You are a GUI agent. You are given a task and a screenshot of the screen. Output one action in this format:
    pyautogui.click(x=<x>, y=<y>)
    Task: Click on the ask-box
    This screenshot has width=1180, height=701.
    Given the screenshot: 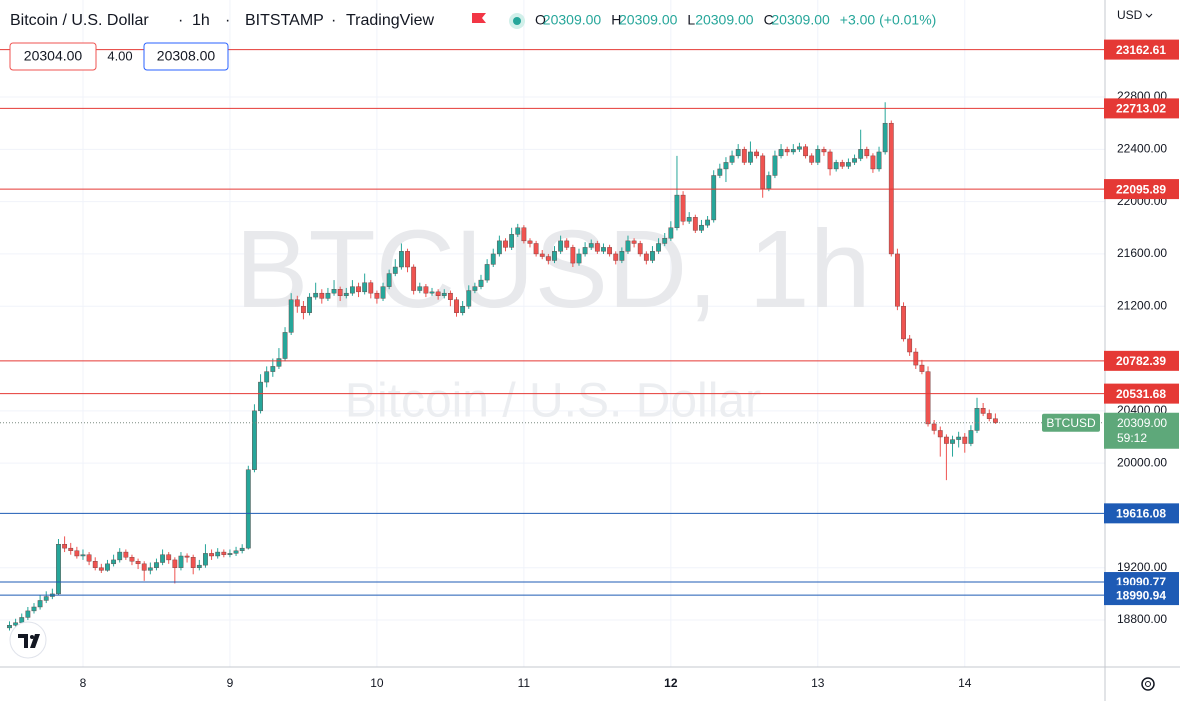 What is the action you would take?
    pyautogui.click(x=186, y=56)
    